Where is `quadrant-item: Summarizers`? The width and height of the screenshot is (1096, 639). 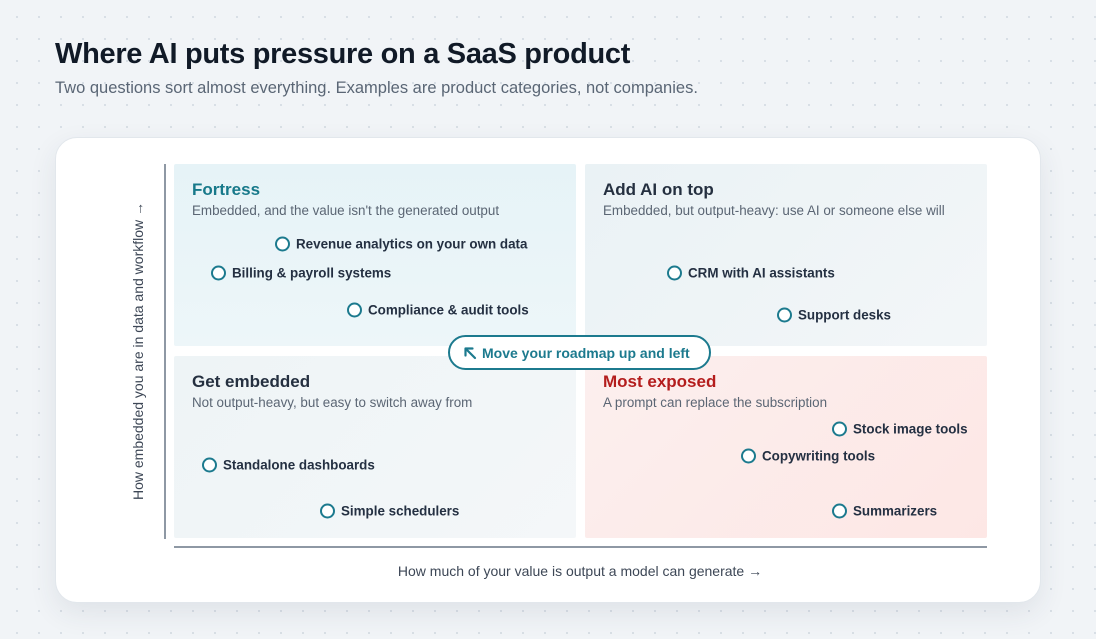
quadrant-item: Summarizers is located at coordinates (885, 511).